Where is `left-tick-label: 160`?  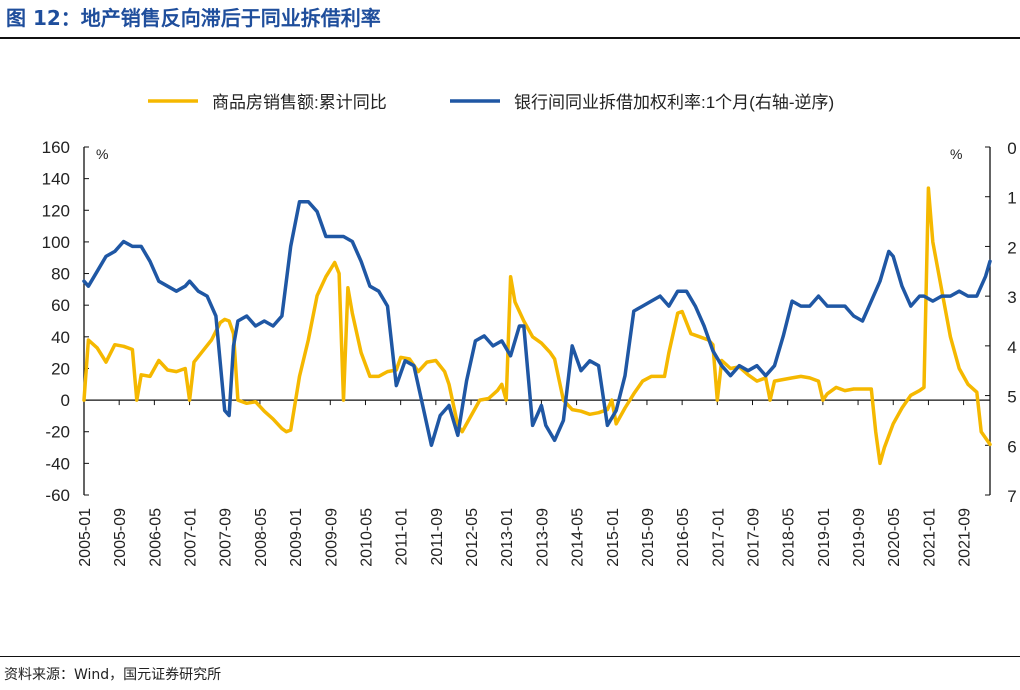 left-tick-label: 160 is located at coordinates (56, 147).